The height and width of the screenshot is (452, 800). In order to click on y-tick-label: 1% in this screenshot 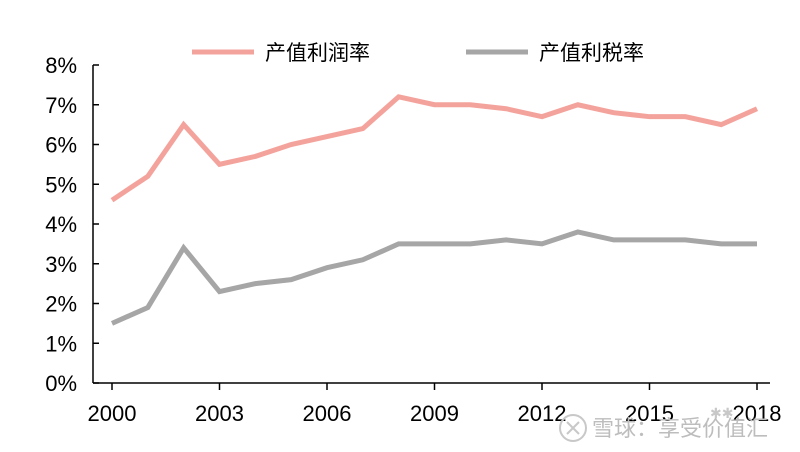, I will do `click(61, 343)`.